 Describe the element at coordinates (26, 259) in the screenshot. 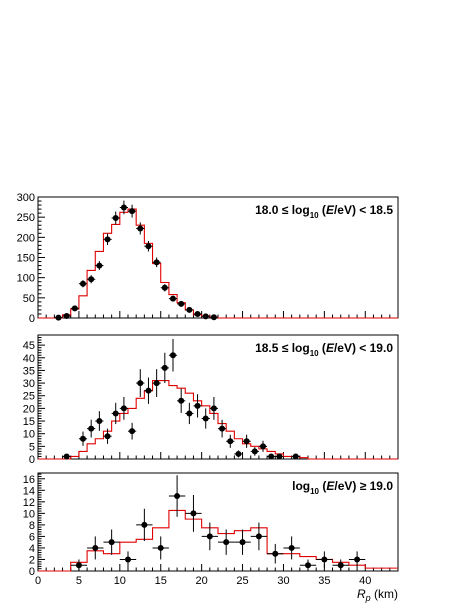

I see `y-tick-label: 150` at that location.